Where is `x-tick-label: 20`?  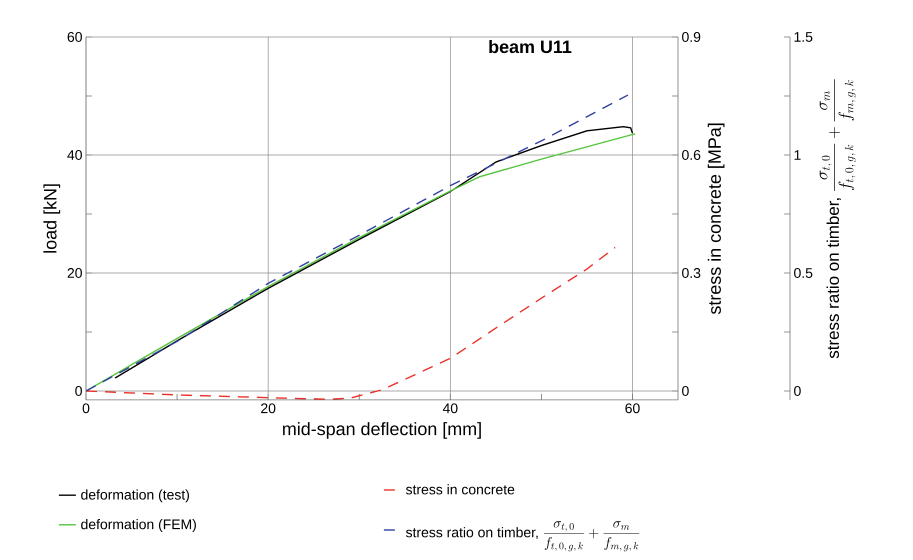
x-tick-label: 20 is located at coordinates (268, 408).